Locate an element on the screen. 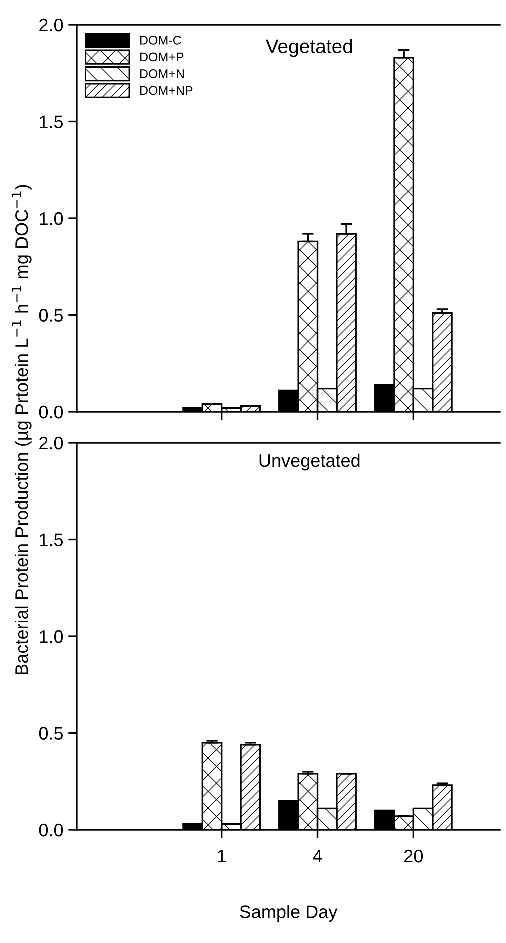 This screenshot has height=943, width=506. x-tick-label: 20 is located at coordinates (414, 856).